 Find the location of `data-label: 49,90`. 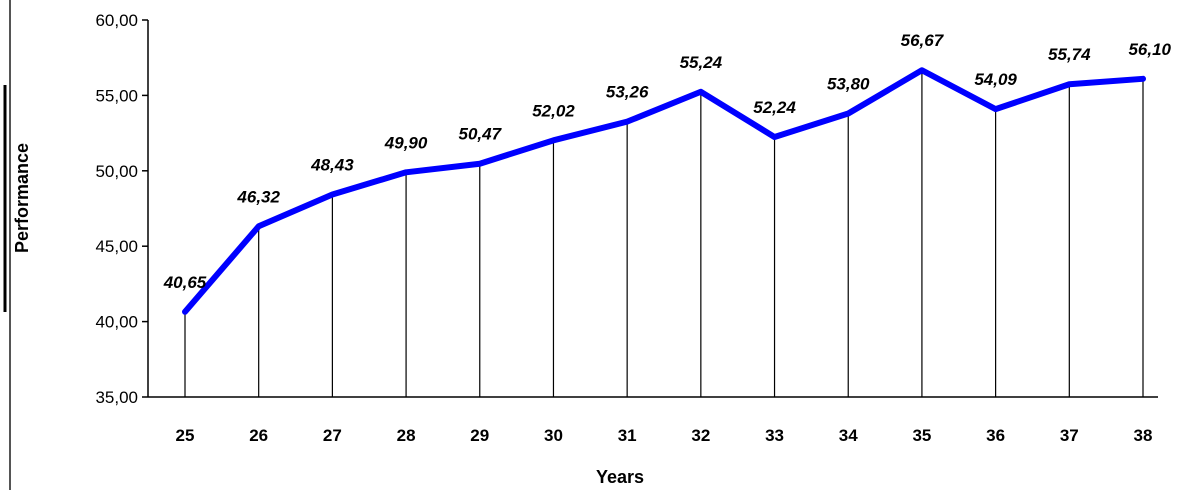

data-label: 49,90 is located at coordinates (406, 142).